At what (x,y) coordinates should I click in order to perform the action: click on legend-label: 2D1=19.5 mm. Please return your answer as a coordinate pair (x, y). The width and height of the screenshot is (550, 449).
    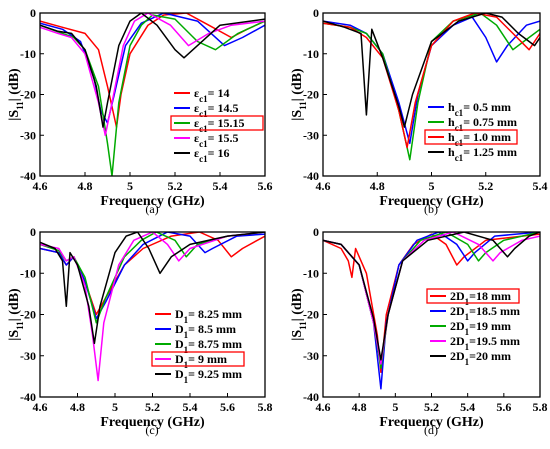
    Looking at the image, I should click on (485, 343).